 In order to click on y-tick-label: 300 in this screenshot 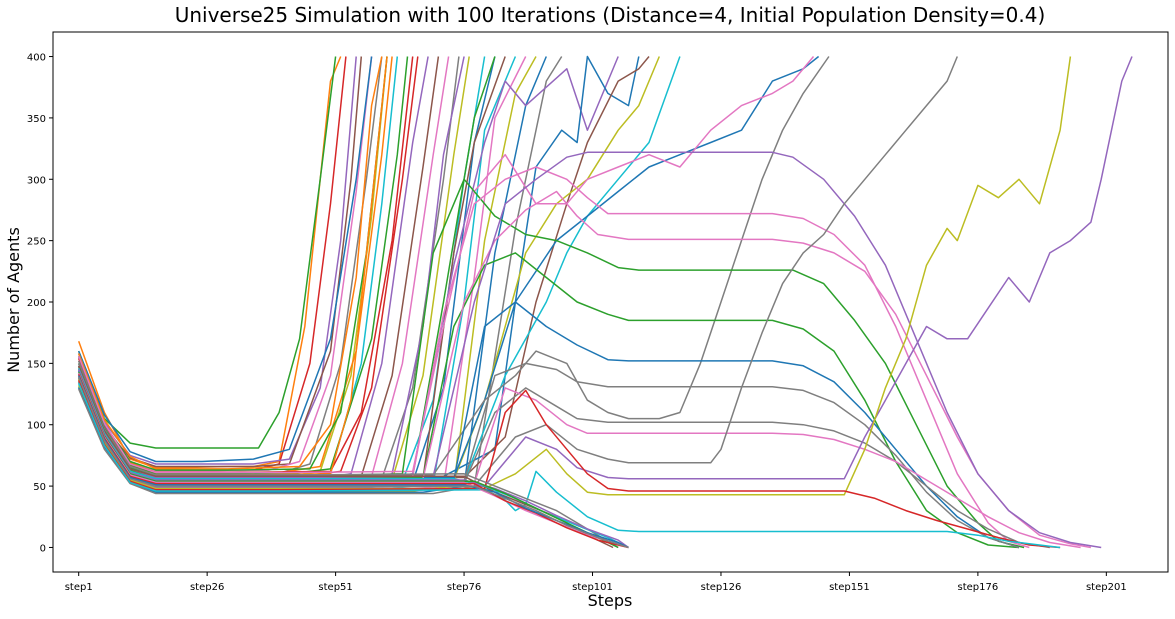, I will do `click(36, 180)`.